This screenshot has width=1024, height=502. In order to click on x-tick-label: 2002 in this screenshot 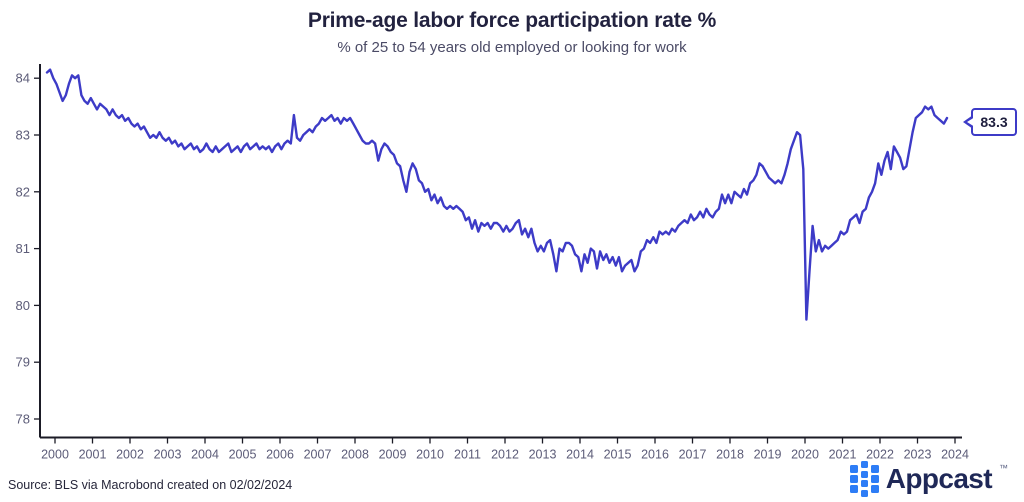, I will do `click(130, 455)`.